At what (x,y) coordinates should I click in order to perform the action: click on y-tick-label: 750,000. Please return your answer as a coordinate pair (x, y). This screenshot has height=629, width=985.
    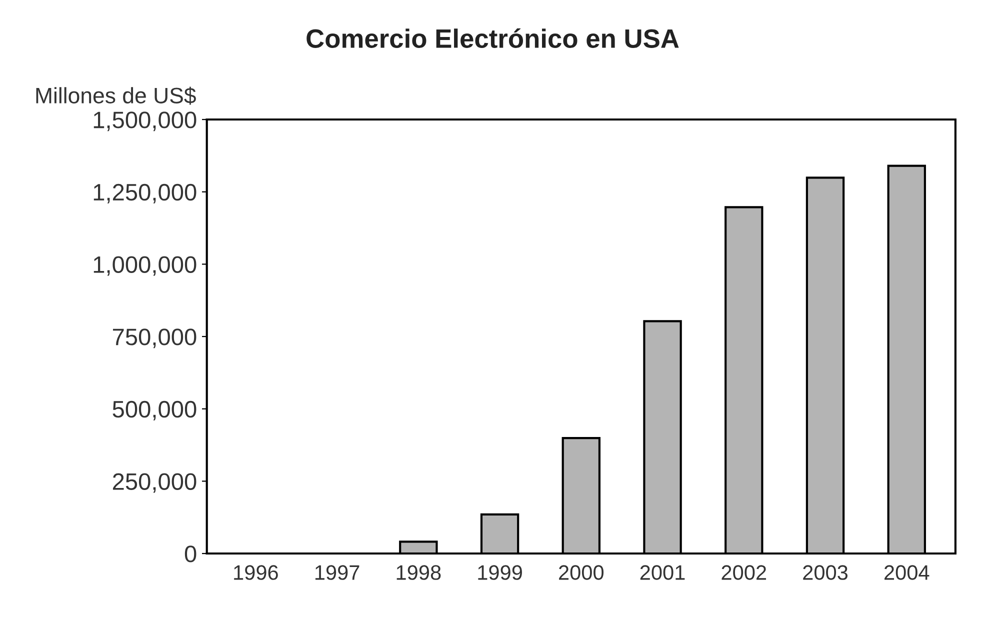
    Looking at the image, I should click on (154, 338).